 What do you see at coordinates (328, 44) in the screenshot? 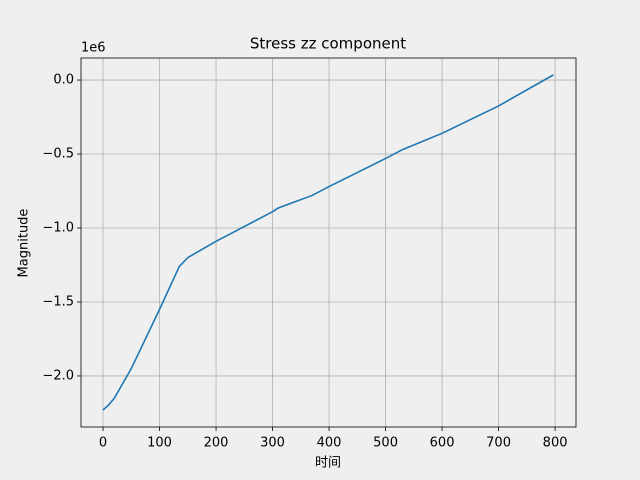
I see `chart-title: Stress zz component` at bounding box center [328, 44].